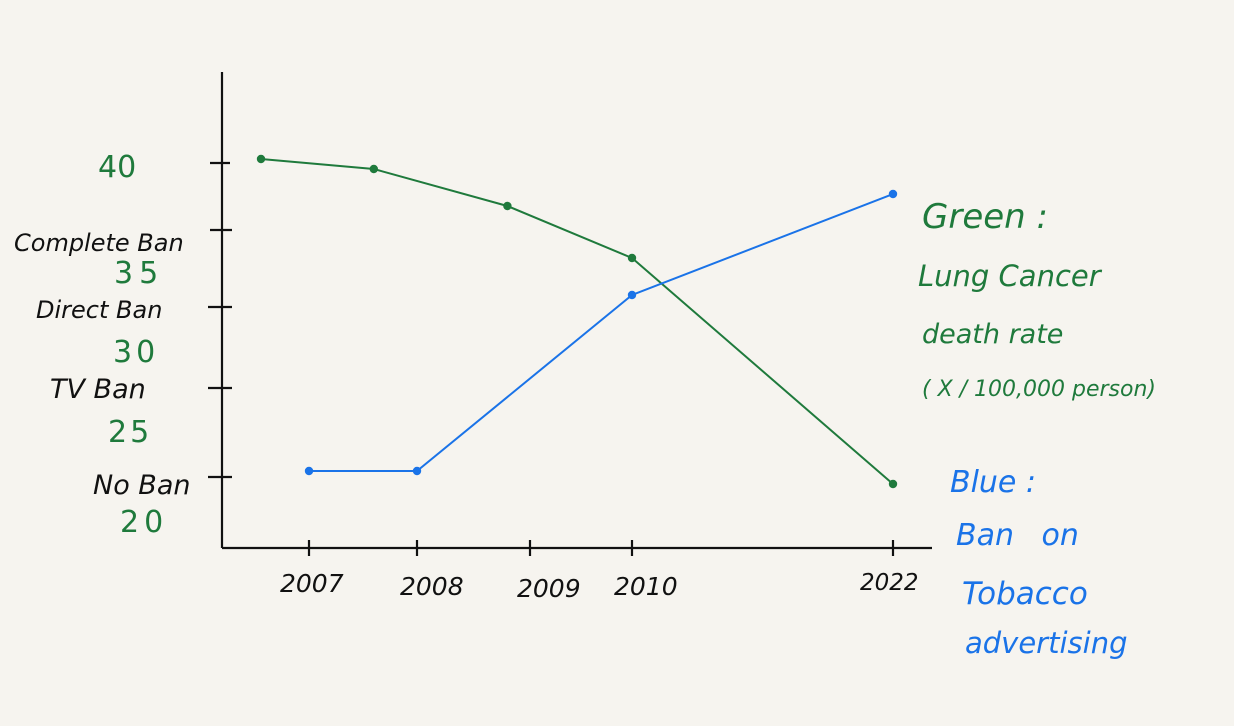 The height and width of the screenshot is (726, 1234). What do you see at coordinates (139, 273) in the screenshot?
I see `y-label-35: 35` at bounding box center [139, 273].